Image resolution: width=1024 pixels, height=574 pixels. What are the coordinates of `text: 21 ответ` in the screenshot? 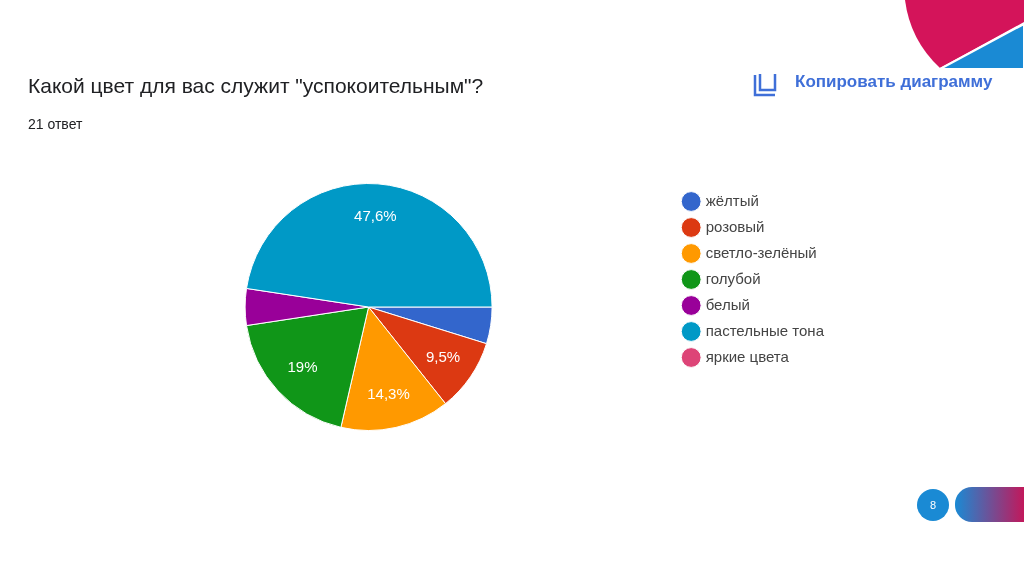 It's located at (55, 124).